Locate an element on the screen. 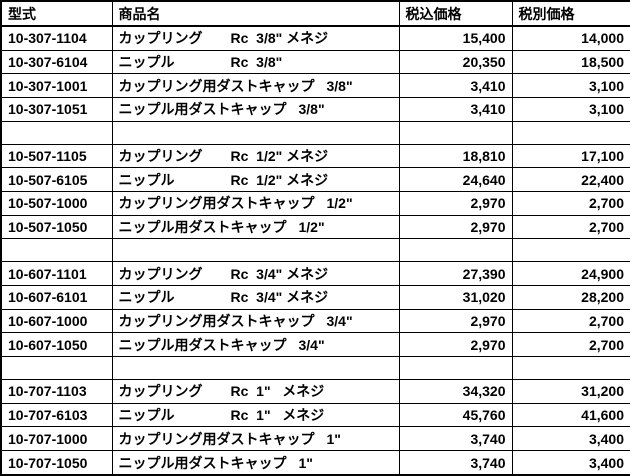 The height and width of the screenshot is (476, 630). model-cell: 10-307-1051 is located at coordinates (56, 109).